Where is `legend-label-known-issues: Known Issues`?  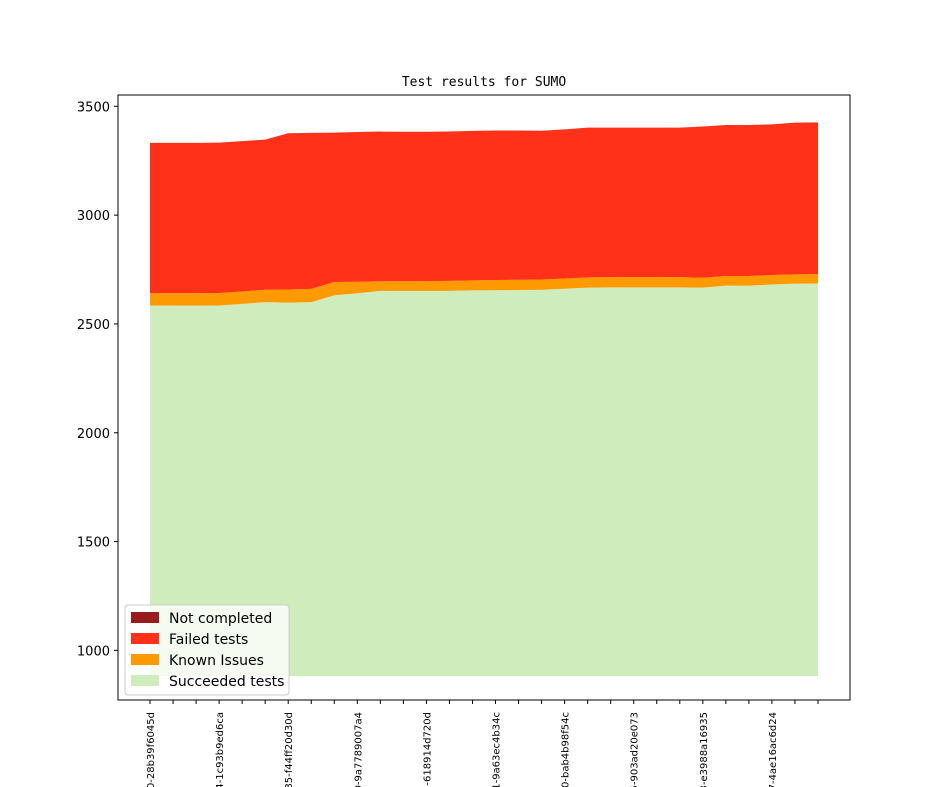
legend-label-known-issues: Known Issues is located at coordinates (216, 661).